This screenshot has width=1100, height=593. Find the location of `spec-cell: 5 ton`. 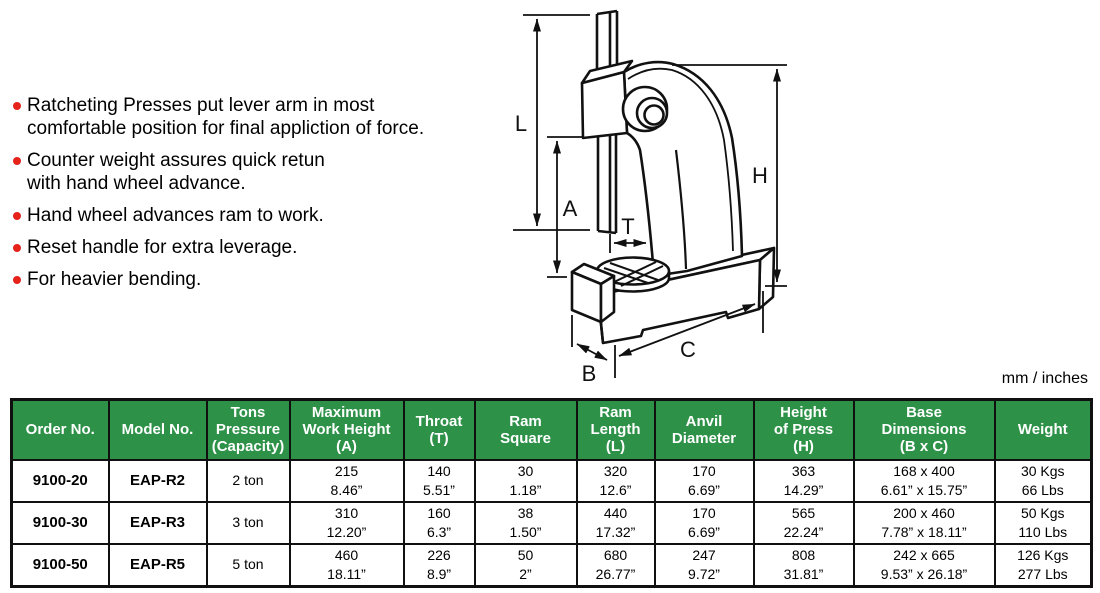

spec-cell: 5 ton is located at coordinates (248, 564).